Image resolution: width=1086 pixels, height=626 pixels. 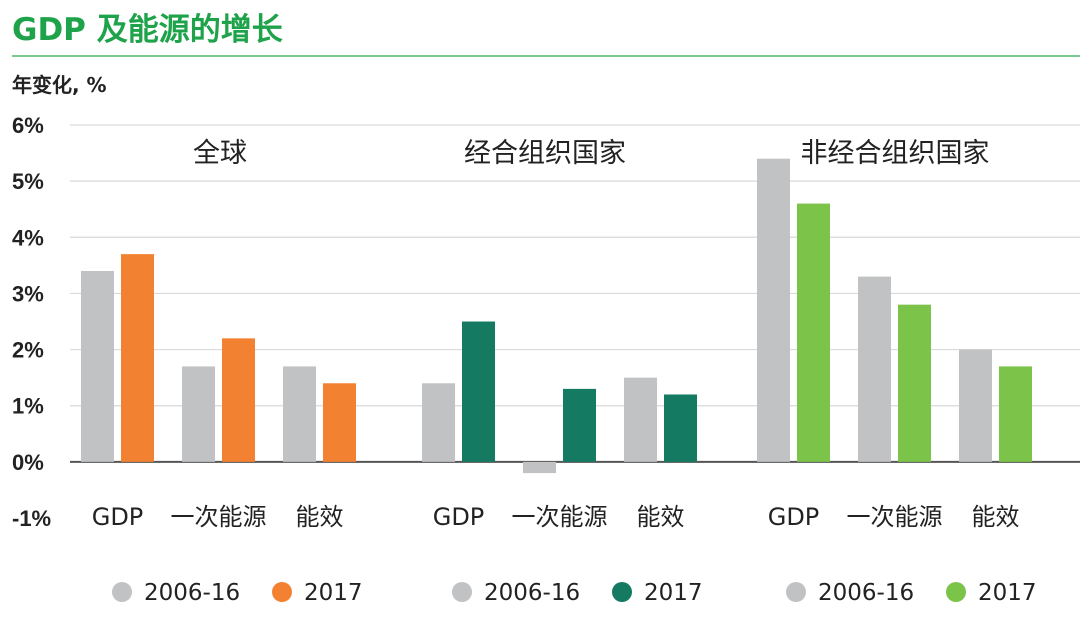 I want to click on y-tick-label: 2%, so click(x=28, y=350).